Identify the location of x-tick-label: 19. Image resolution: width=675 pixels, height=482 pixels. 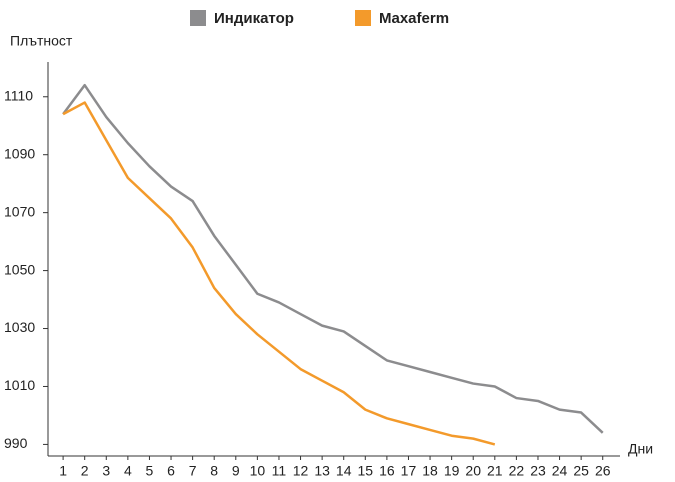
(452, 471).